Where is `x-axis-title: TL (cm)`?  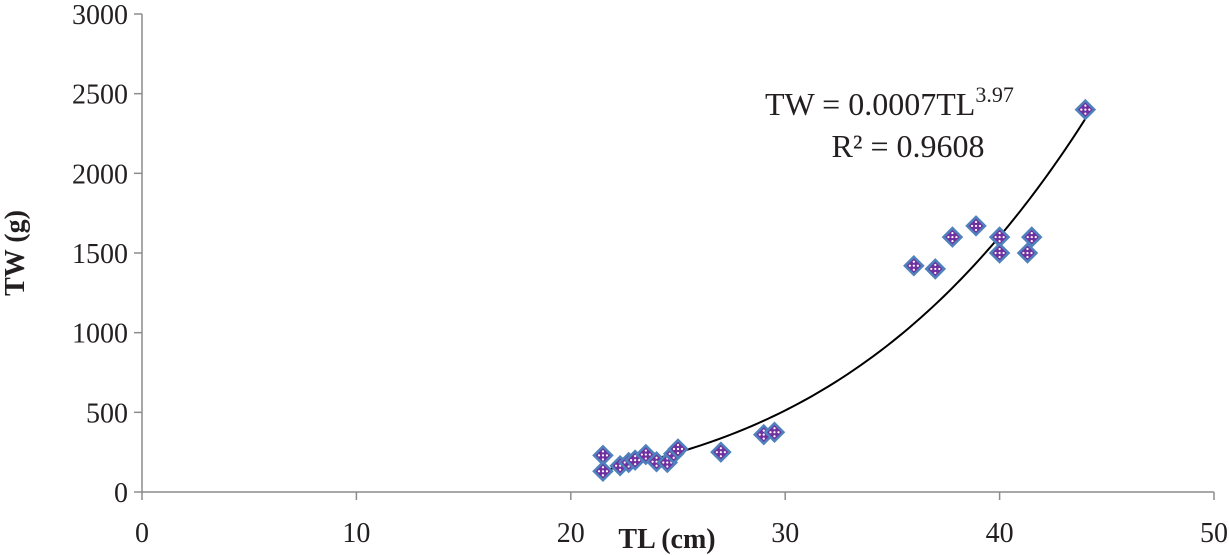 x-axis-title: TL (cm) is located at coordinates (666, 539).